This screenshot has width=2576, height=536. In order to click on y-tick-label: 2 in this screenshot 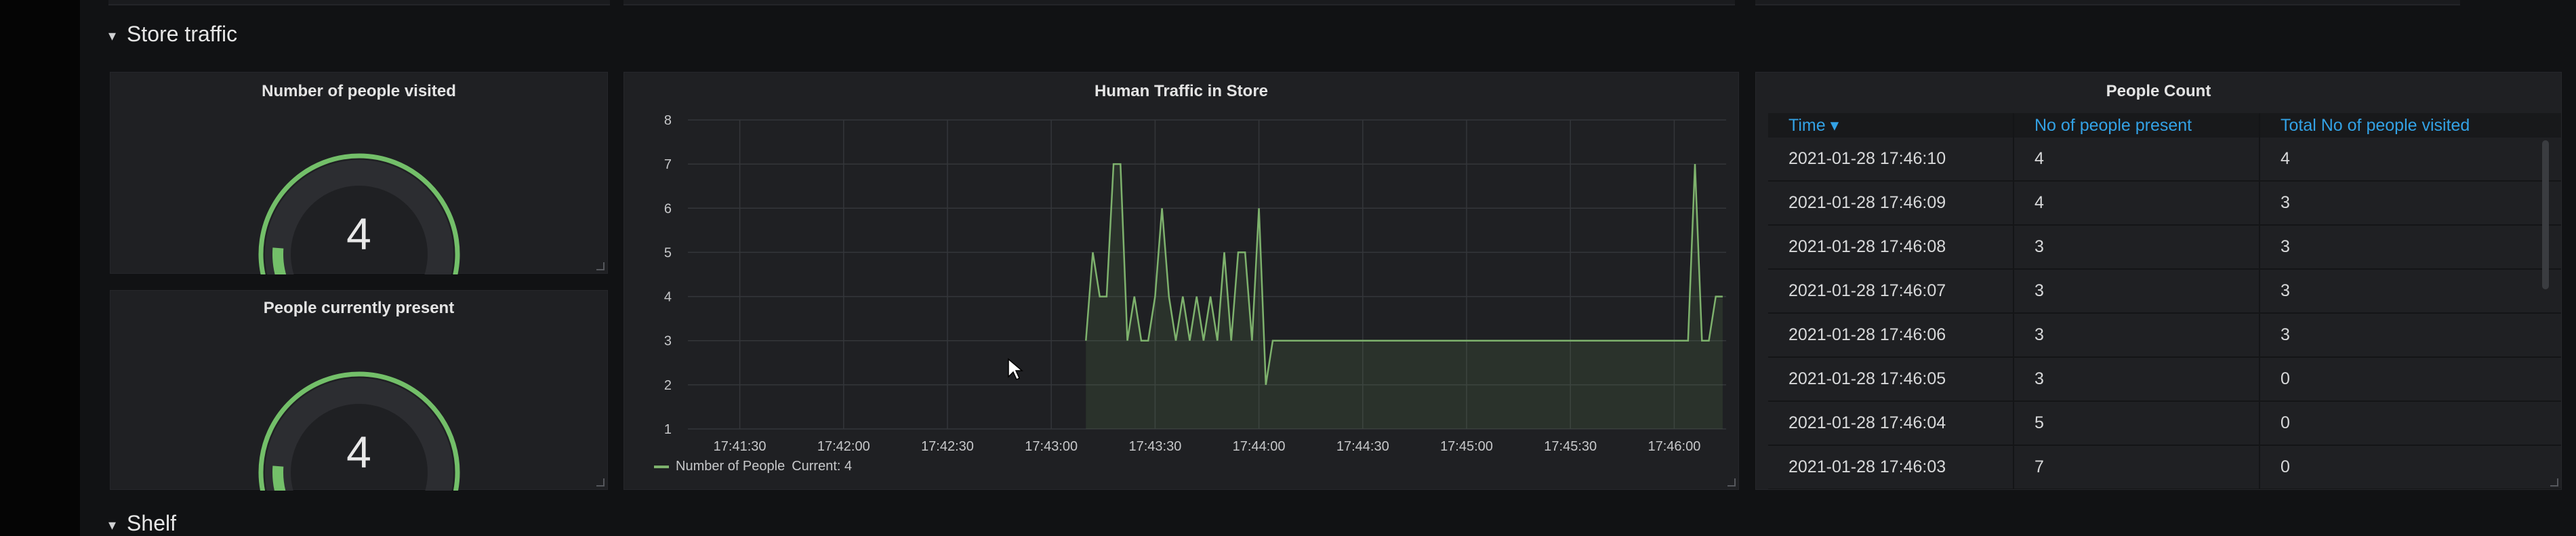, I will do `click(668, 385)`.